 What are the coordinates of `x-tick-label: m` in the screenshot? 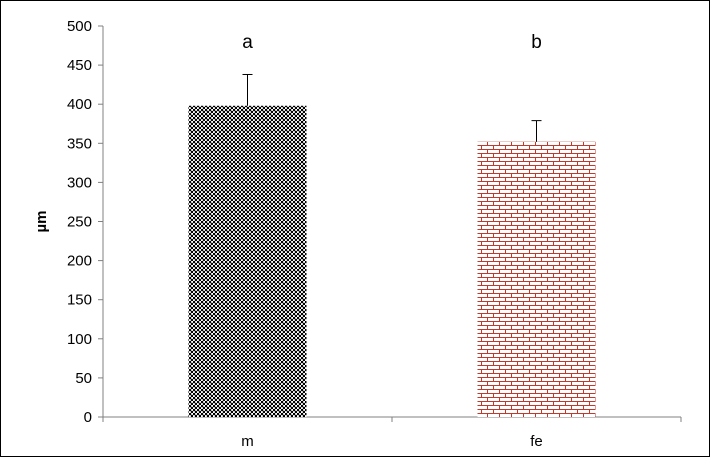 It's located at (247, 441).